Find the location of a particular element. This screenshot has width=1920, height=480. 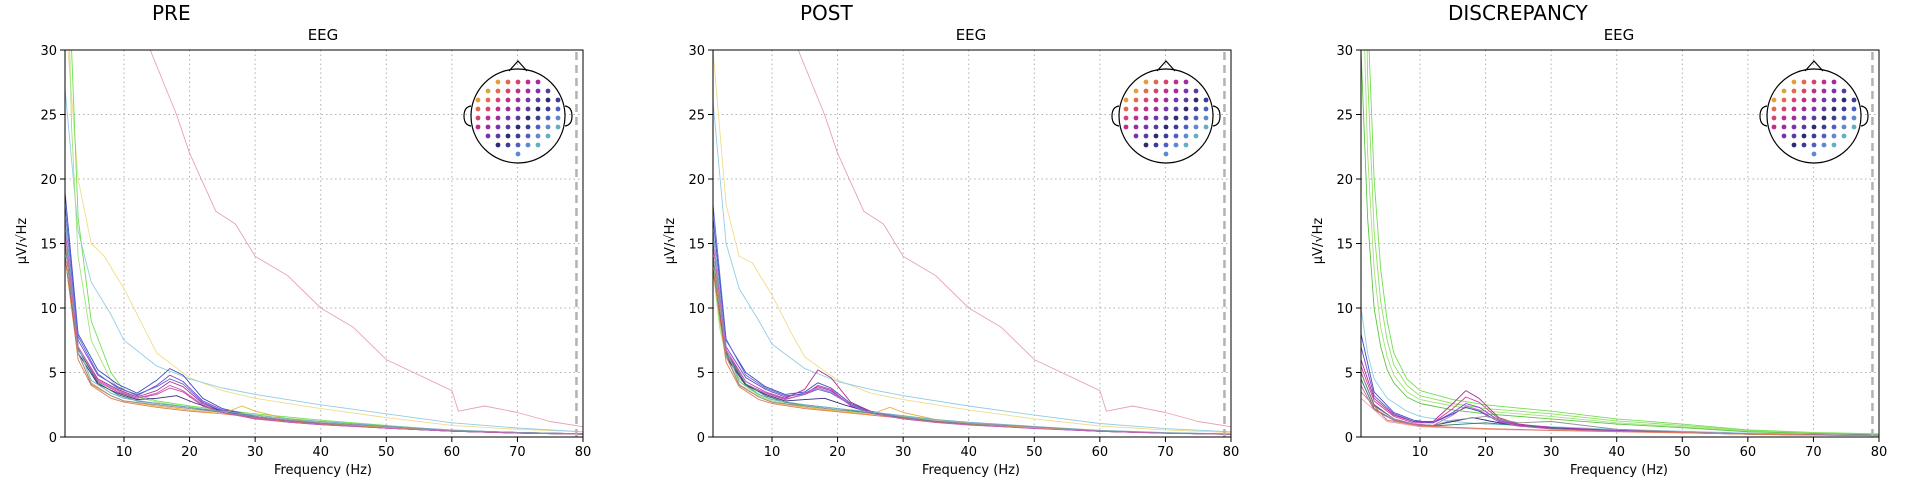

panel-suptitle: POST is located at coordinates (826, 13).